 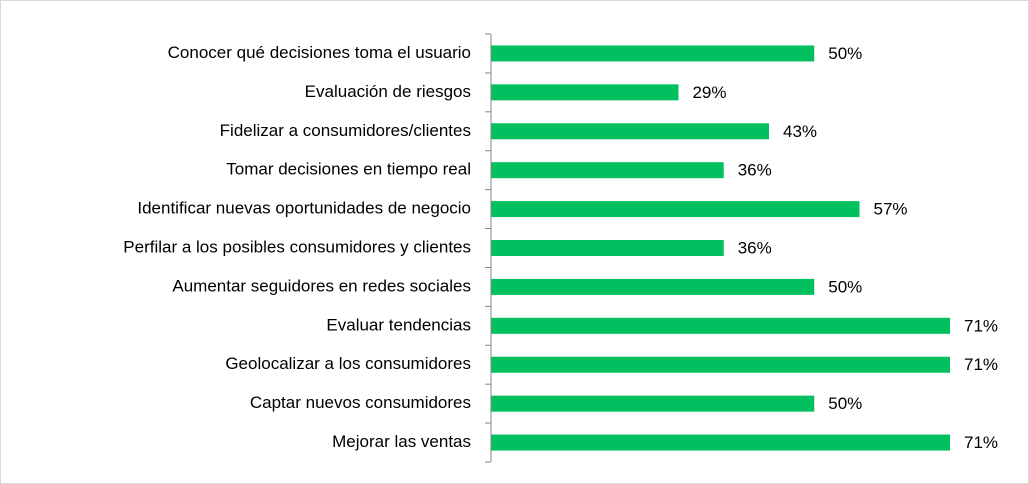 I want to click on category-label: Conocer qué decisiones toma el usuario, so click(x=319, y=52).